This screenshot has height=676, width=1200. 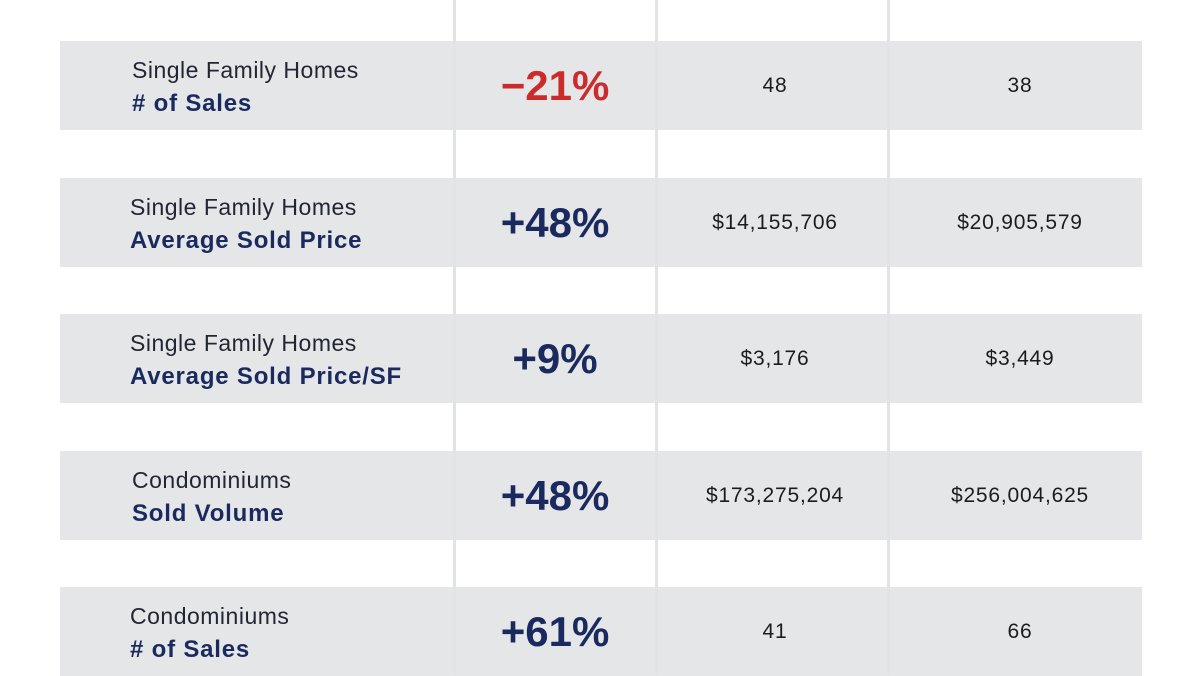 I want to click on row-label: Condominiums # of Sales, so click(x=209, y=633).